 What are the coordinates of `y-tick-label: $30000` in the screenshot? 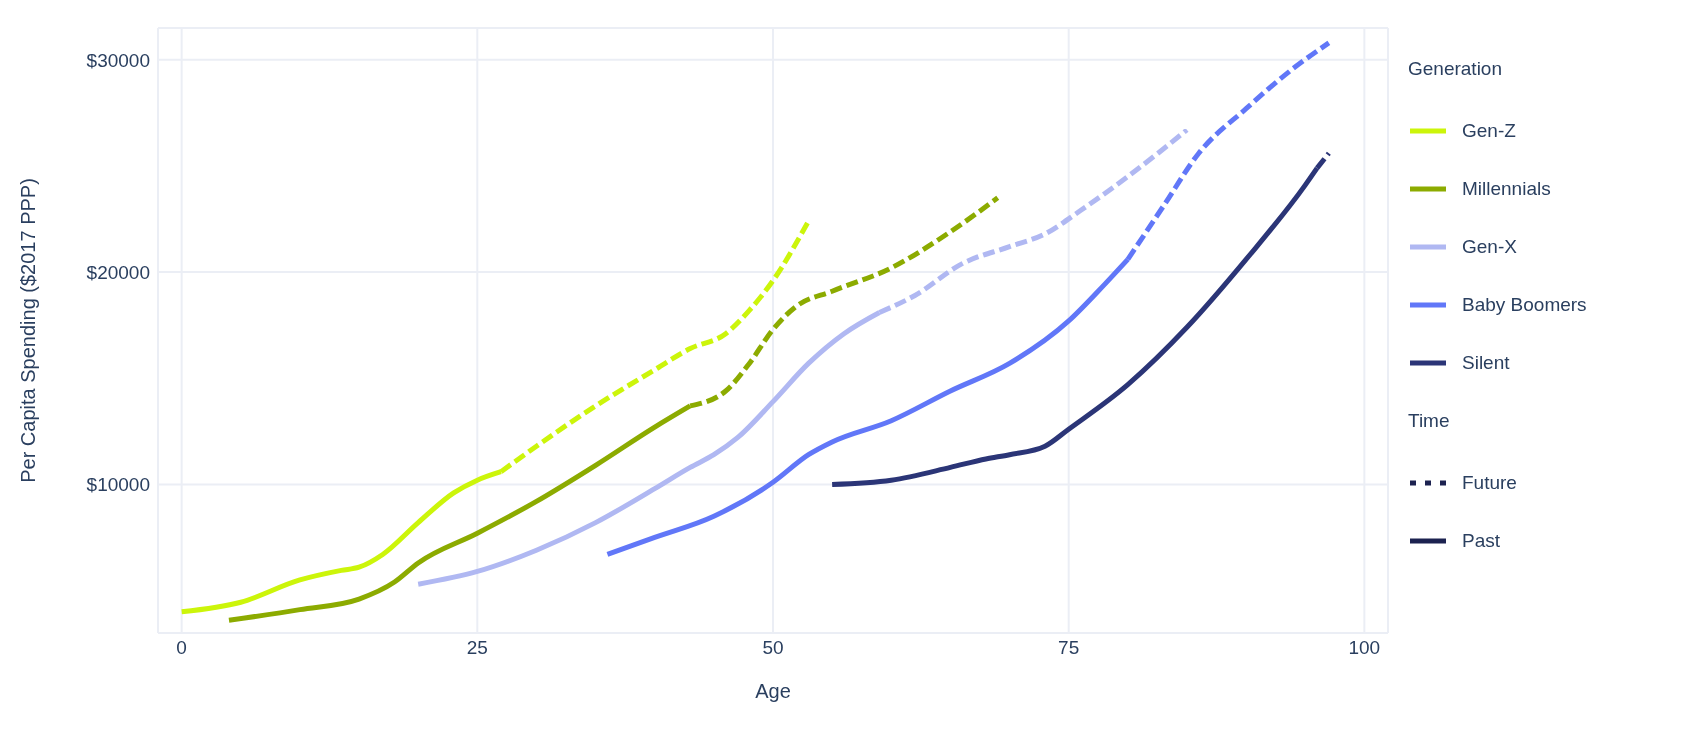 It's located at (118, 60).